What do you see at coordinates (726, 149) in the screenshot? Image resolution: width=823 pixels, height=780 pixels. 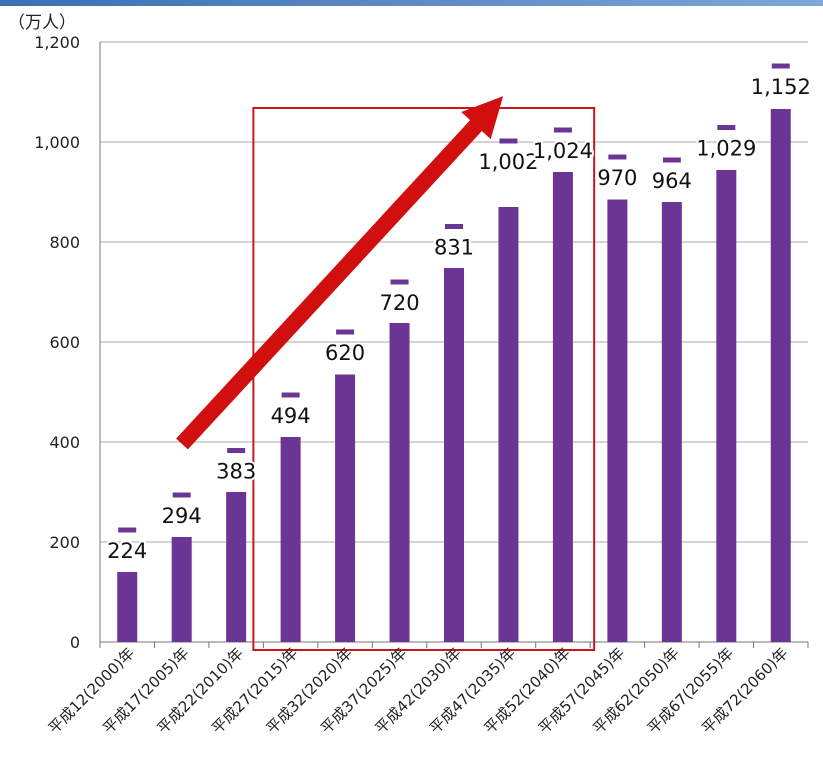 I see `data-label: 1,029` at bounding box center [726, 149].